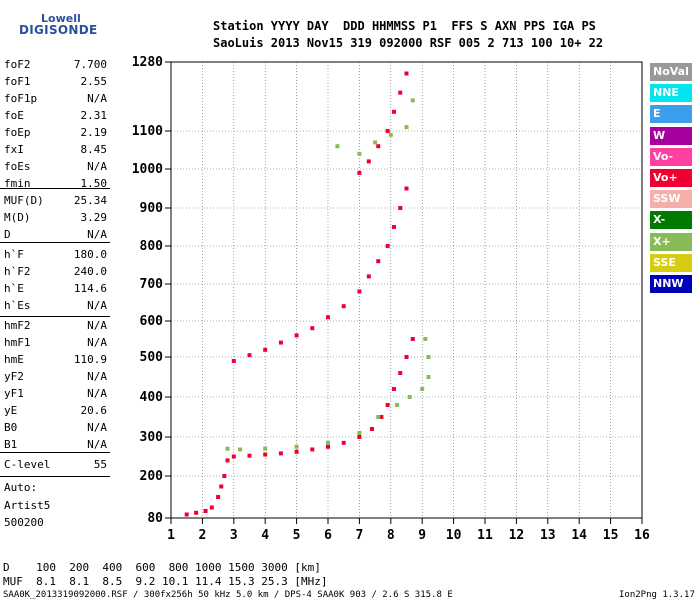  What do you see at coordinates (671, 220) in the screenshot?
I see `legend-item-x-: X-` at bounding box center [671, 220].